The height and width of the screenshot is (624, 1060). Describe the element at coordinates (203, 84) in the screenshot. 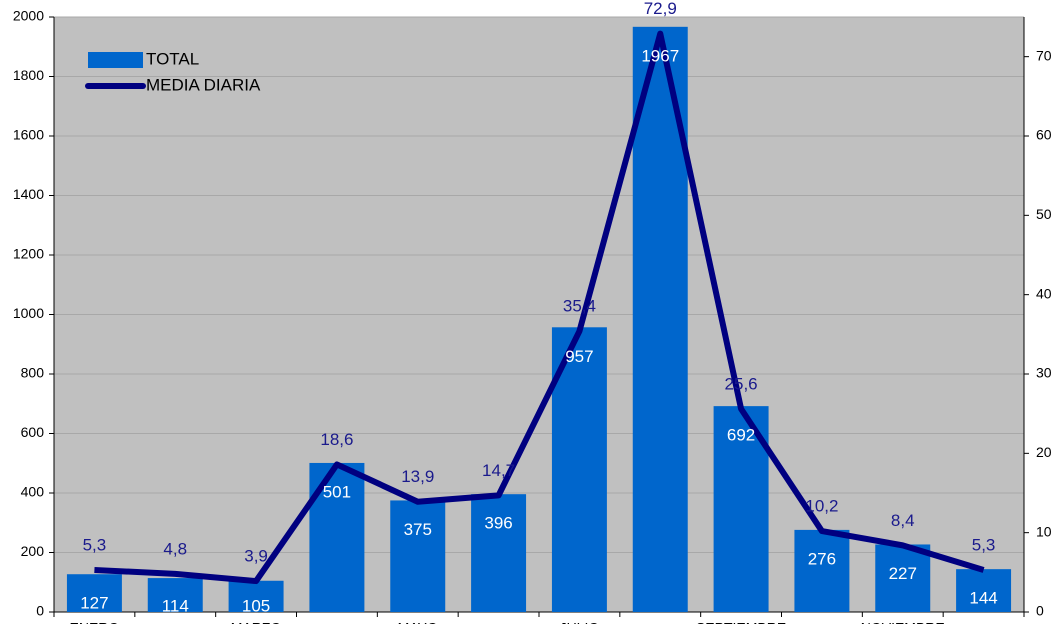

I see `legend-label: MEDIA DIARIA` at that location.